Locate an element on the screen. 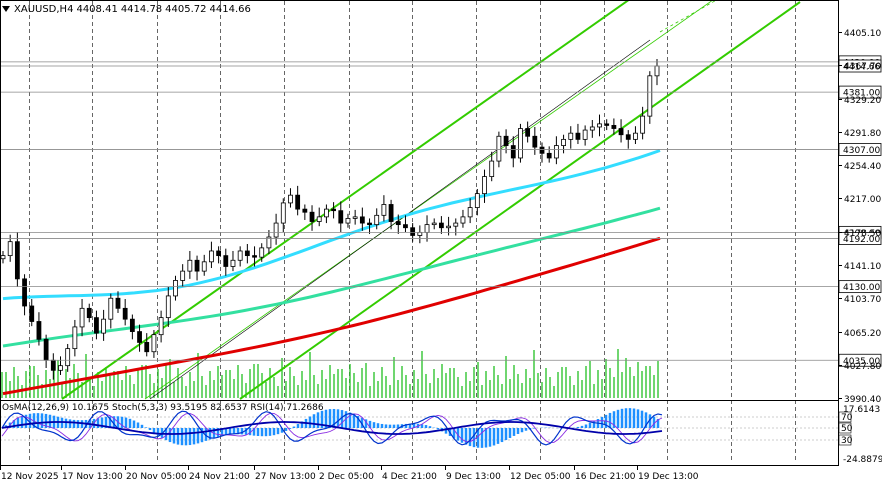 This screenshot has height=484, width=882. level-badge-label: 4307.00 is located at coordinates (861, 151).